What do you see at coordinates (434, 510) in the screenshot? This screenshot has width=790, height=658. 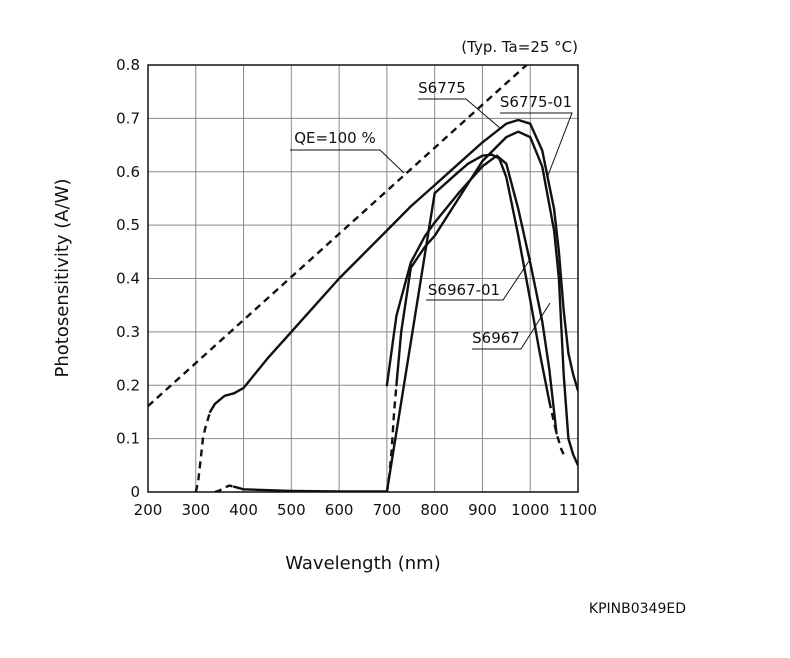 I see `x-tick-label: 800` at bounding box center [434, 510].